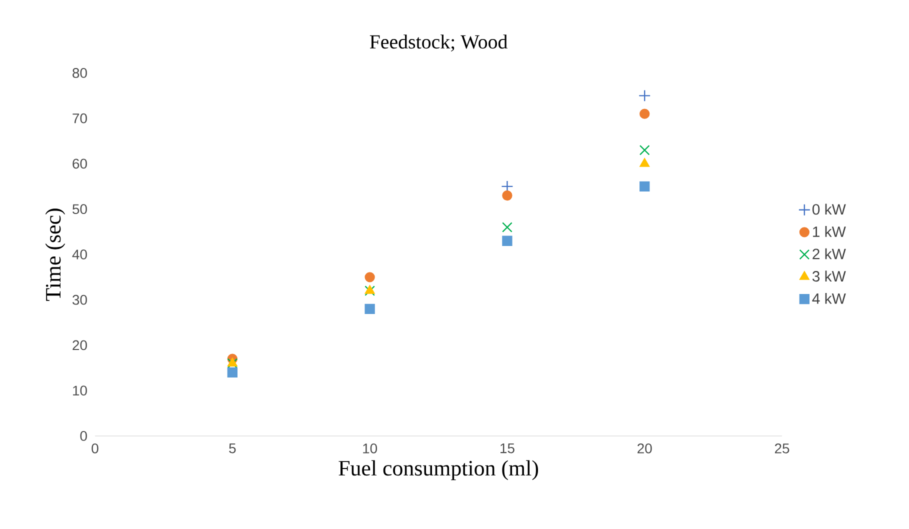 This screenshot has width=909, height=529. Describe the element at coordinates (79, 255) in the screenshot. I see `y-tick-label: 40` at that location.